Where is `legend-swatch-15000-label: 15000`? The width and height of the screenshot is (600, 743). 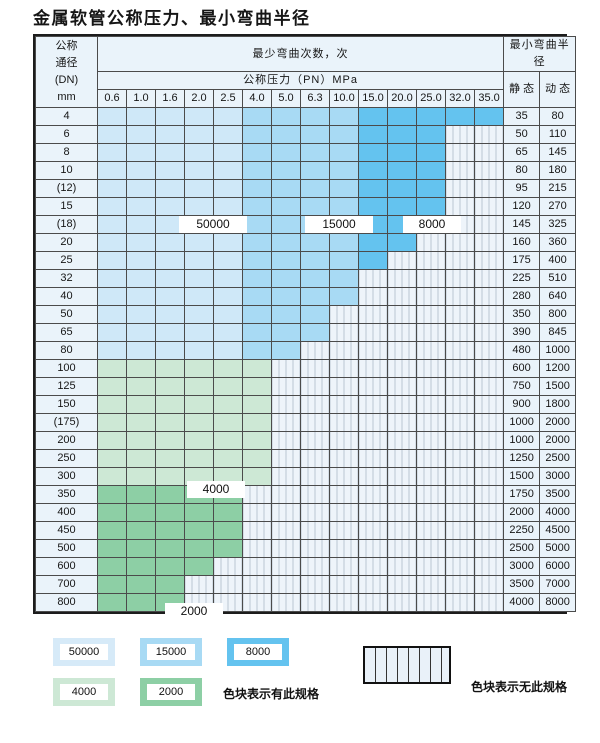 legend-swatch-15000-label: 15000 is located at coordinates (171, 652).